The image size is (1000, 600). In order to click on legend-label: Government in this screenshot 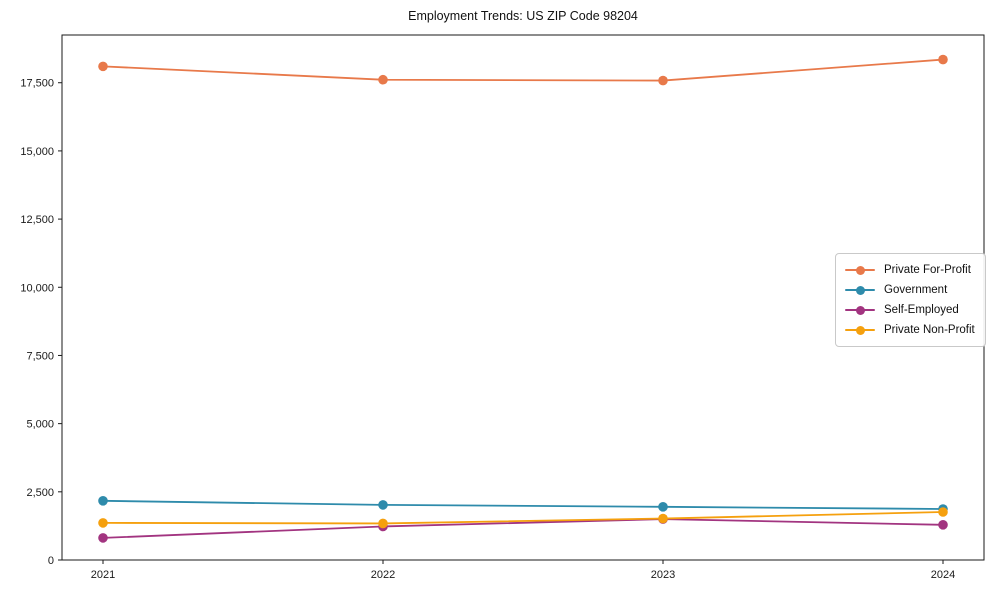, I will do `click(916, 290)`.